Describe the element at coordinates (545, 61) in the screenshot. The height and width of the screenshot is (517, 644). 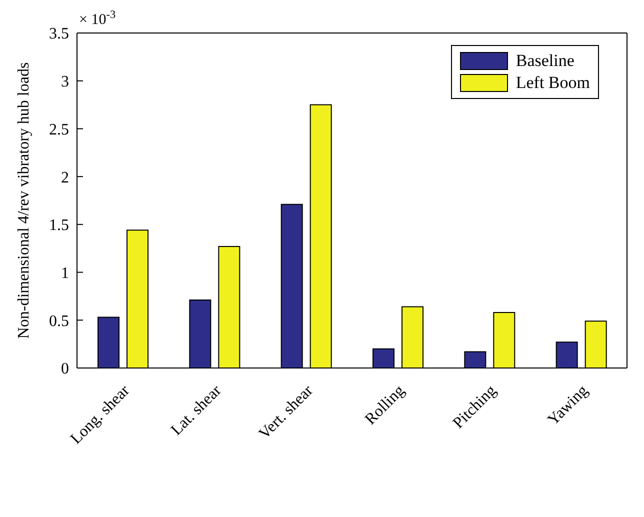
I see `legend-label: Baseline` at that location.